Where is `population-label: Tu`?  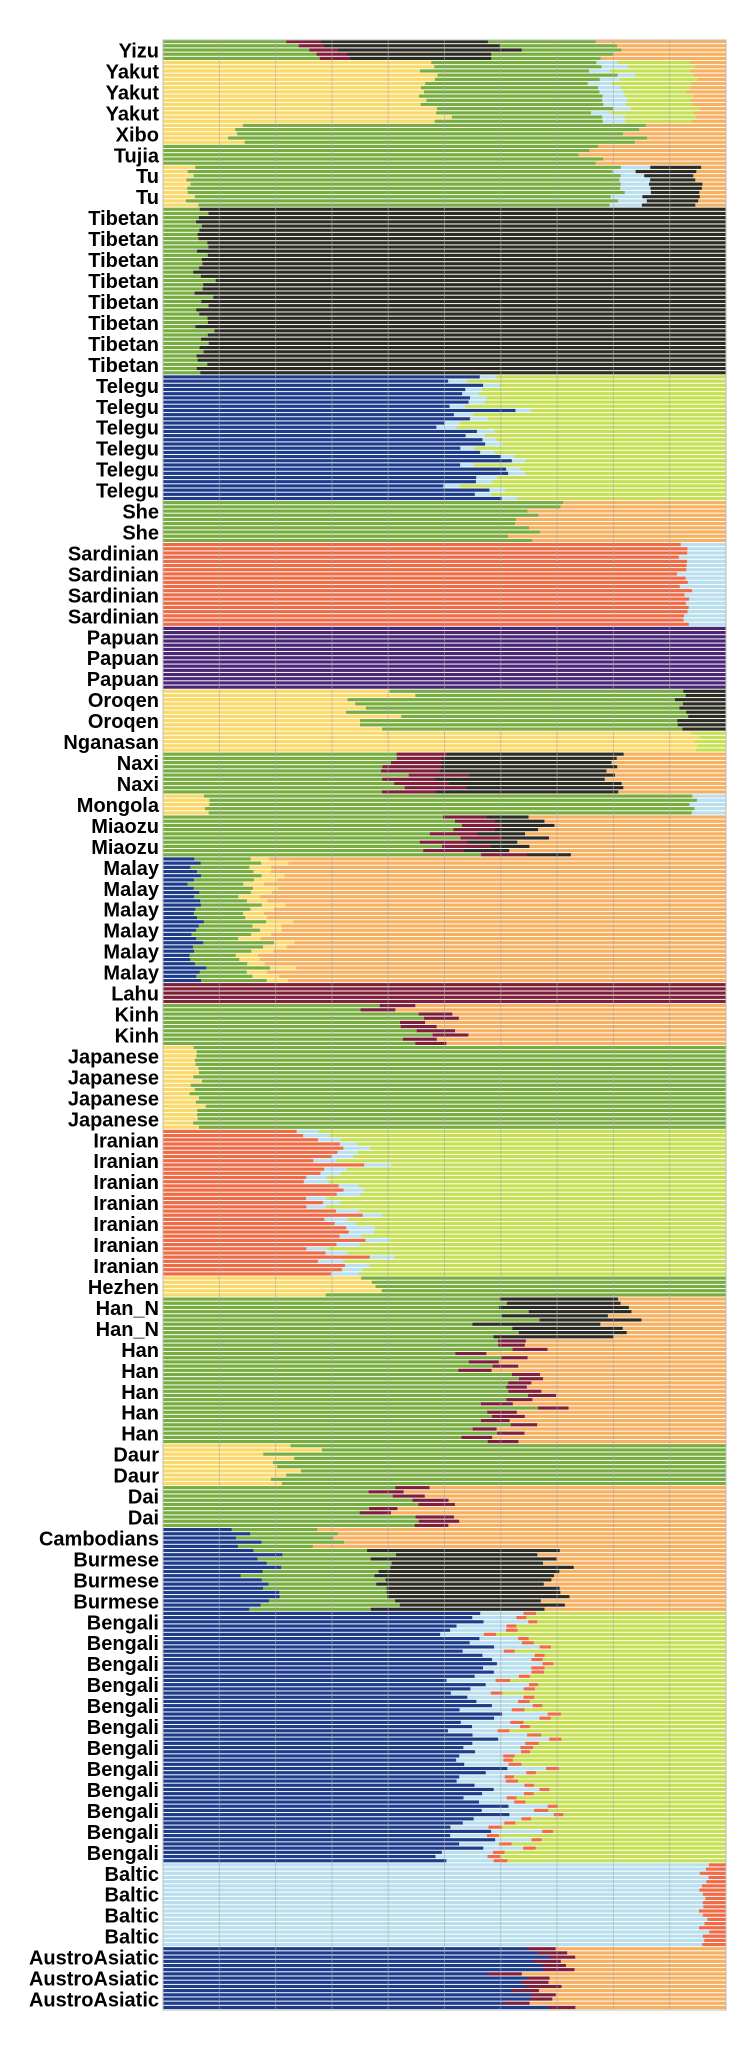 population-label: Tu is located at coordinates (147, 198).